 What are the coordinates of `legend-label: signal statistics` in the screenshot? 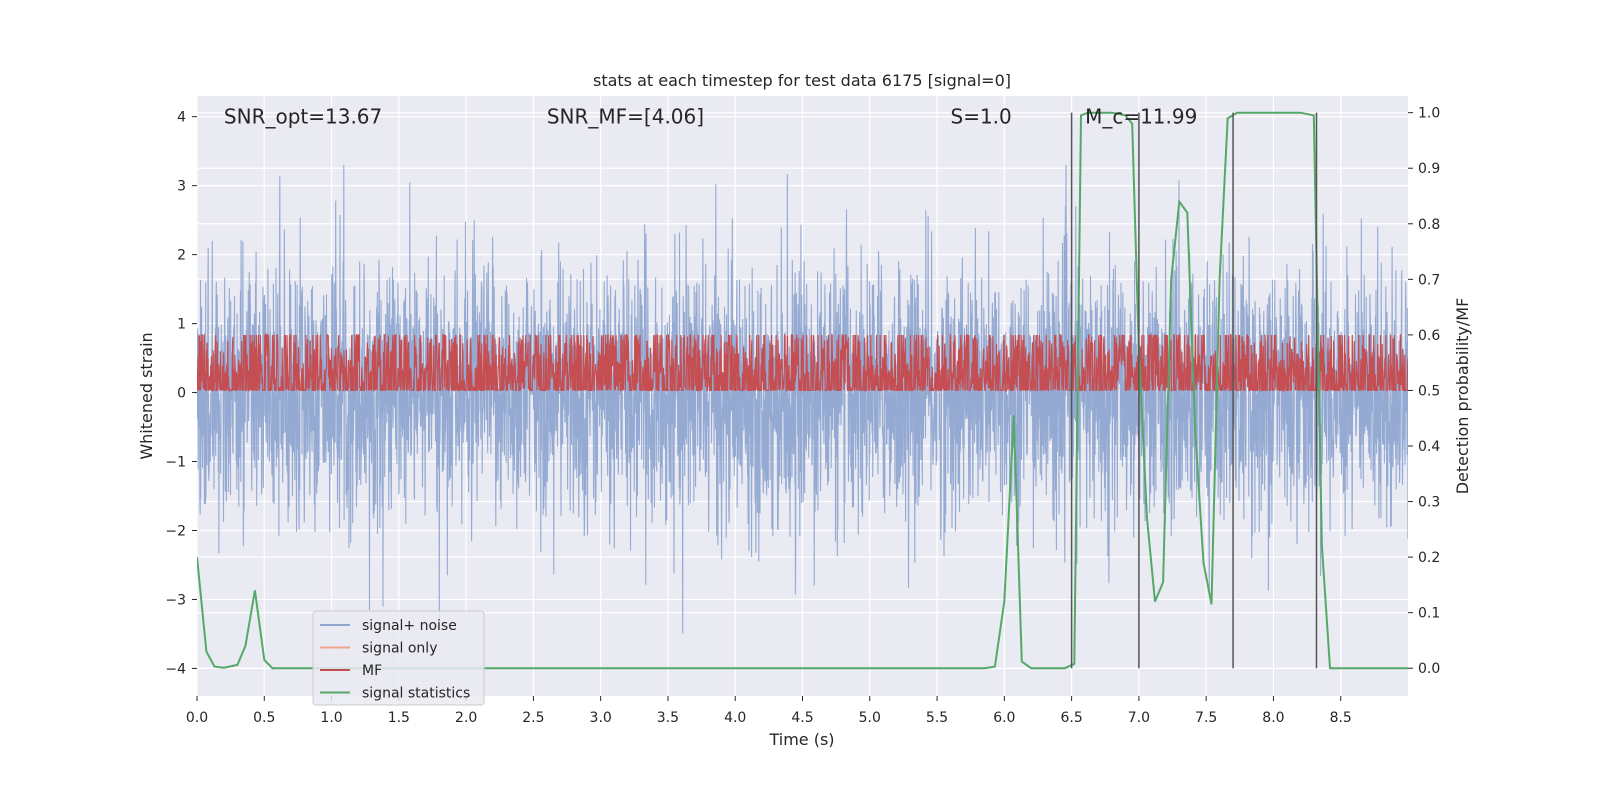 It's located at (416, 694).